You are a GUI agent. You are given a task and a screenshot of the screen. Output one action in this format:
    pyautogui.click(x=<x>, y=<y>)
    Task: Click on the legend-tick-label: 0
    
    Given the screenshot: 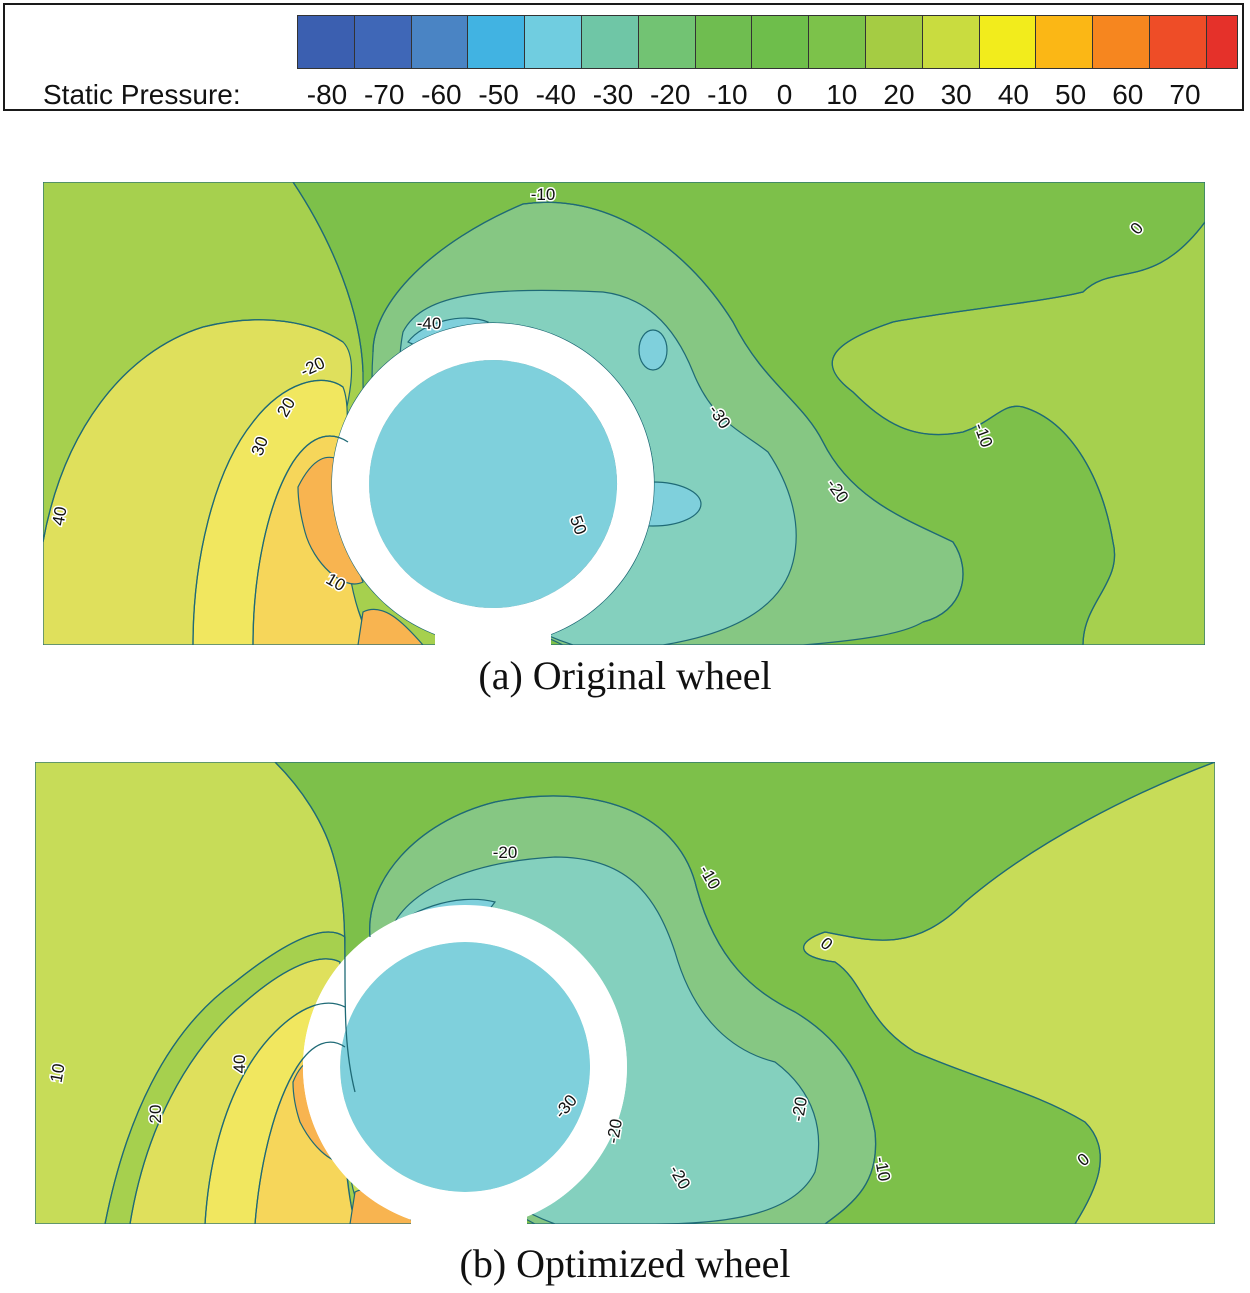 What is the action you would take?
    pyautogui.click(x=784, y=94)
    